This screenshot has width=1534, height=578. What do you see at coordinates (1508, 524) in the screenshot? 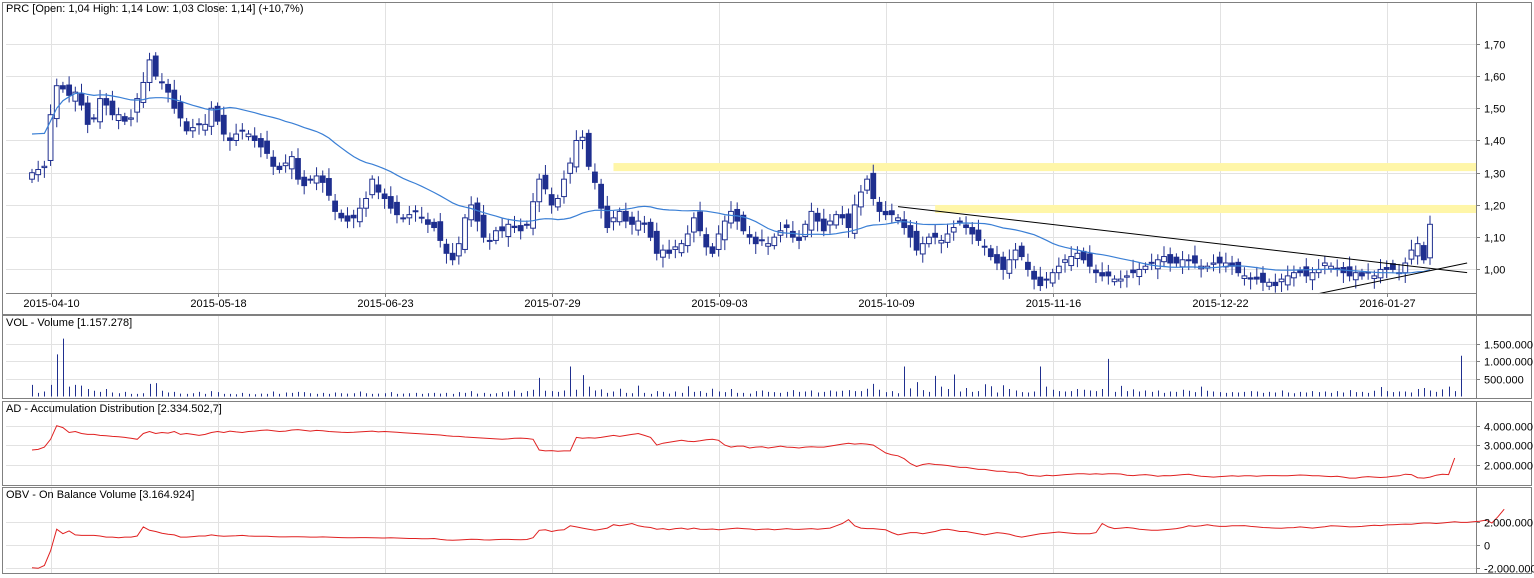
I see `obv-y-tick-label: 2.000.000` at bounding box center [1508, 524].